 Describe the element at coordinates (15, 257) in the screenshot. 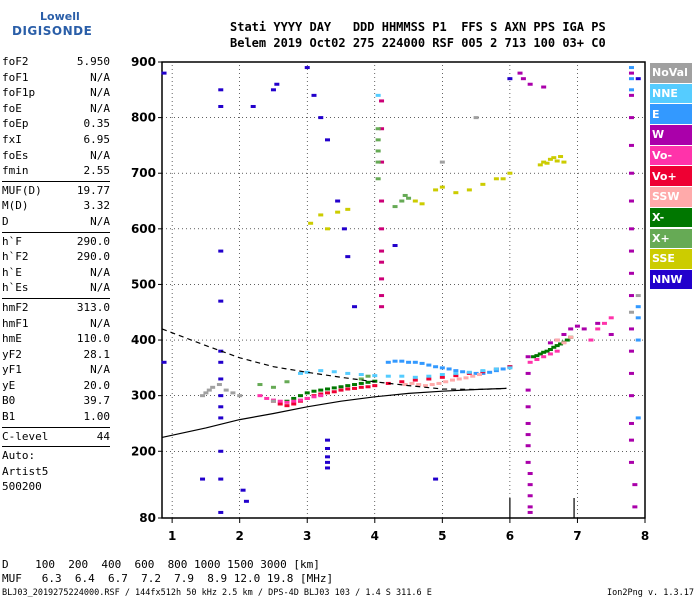

I see `param-label: h`F2` at that location.